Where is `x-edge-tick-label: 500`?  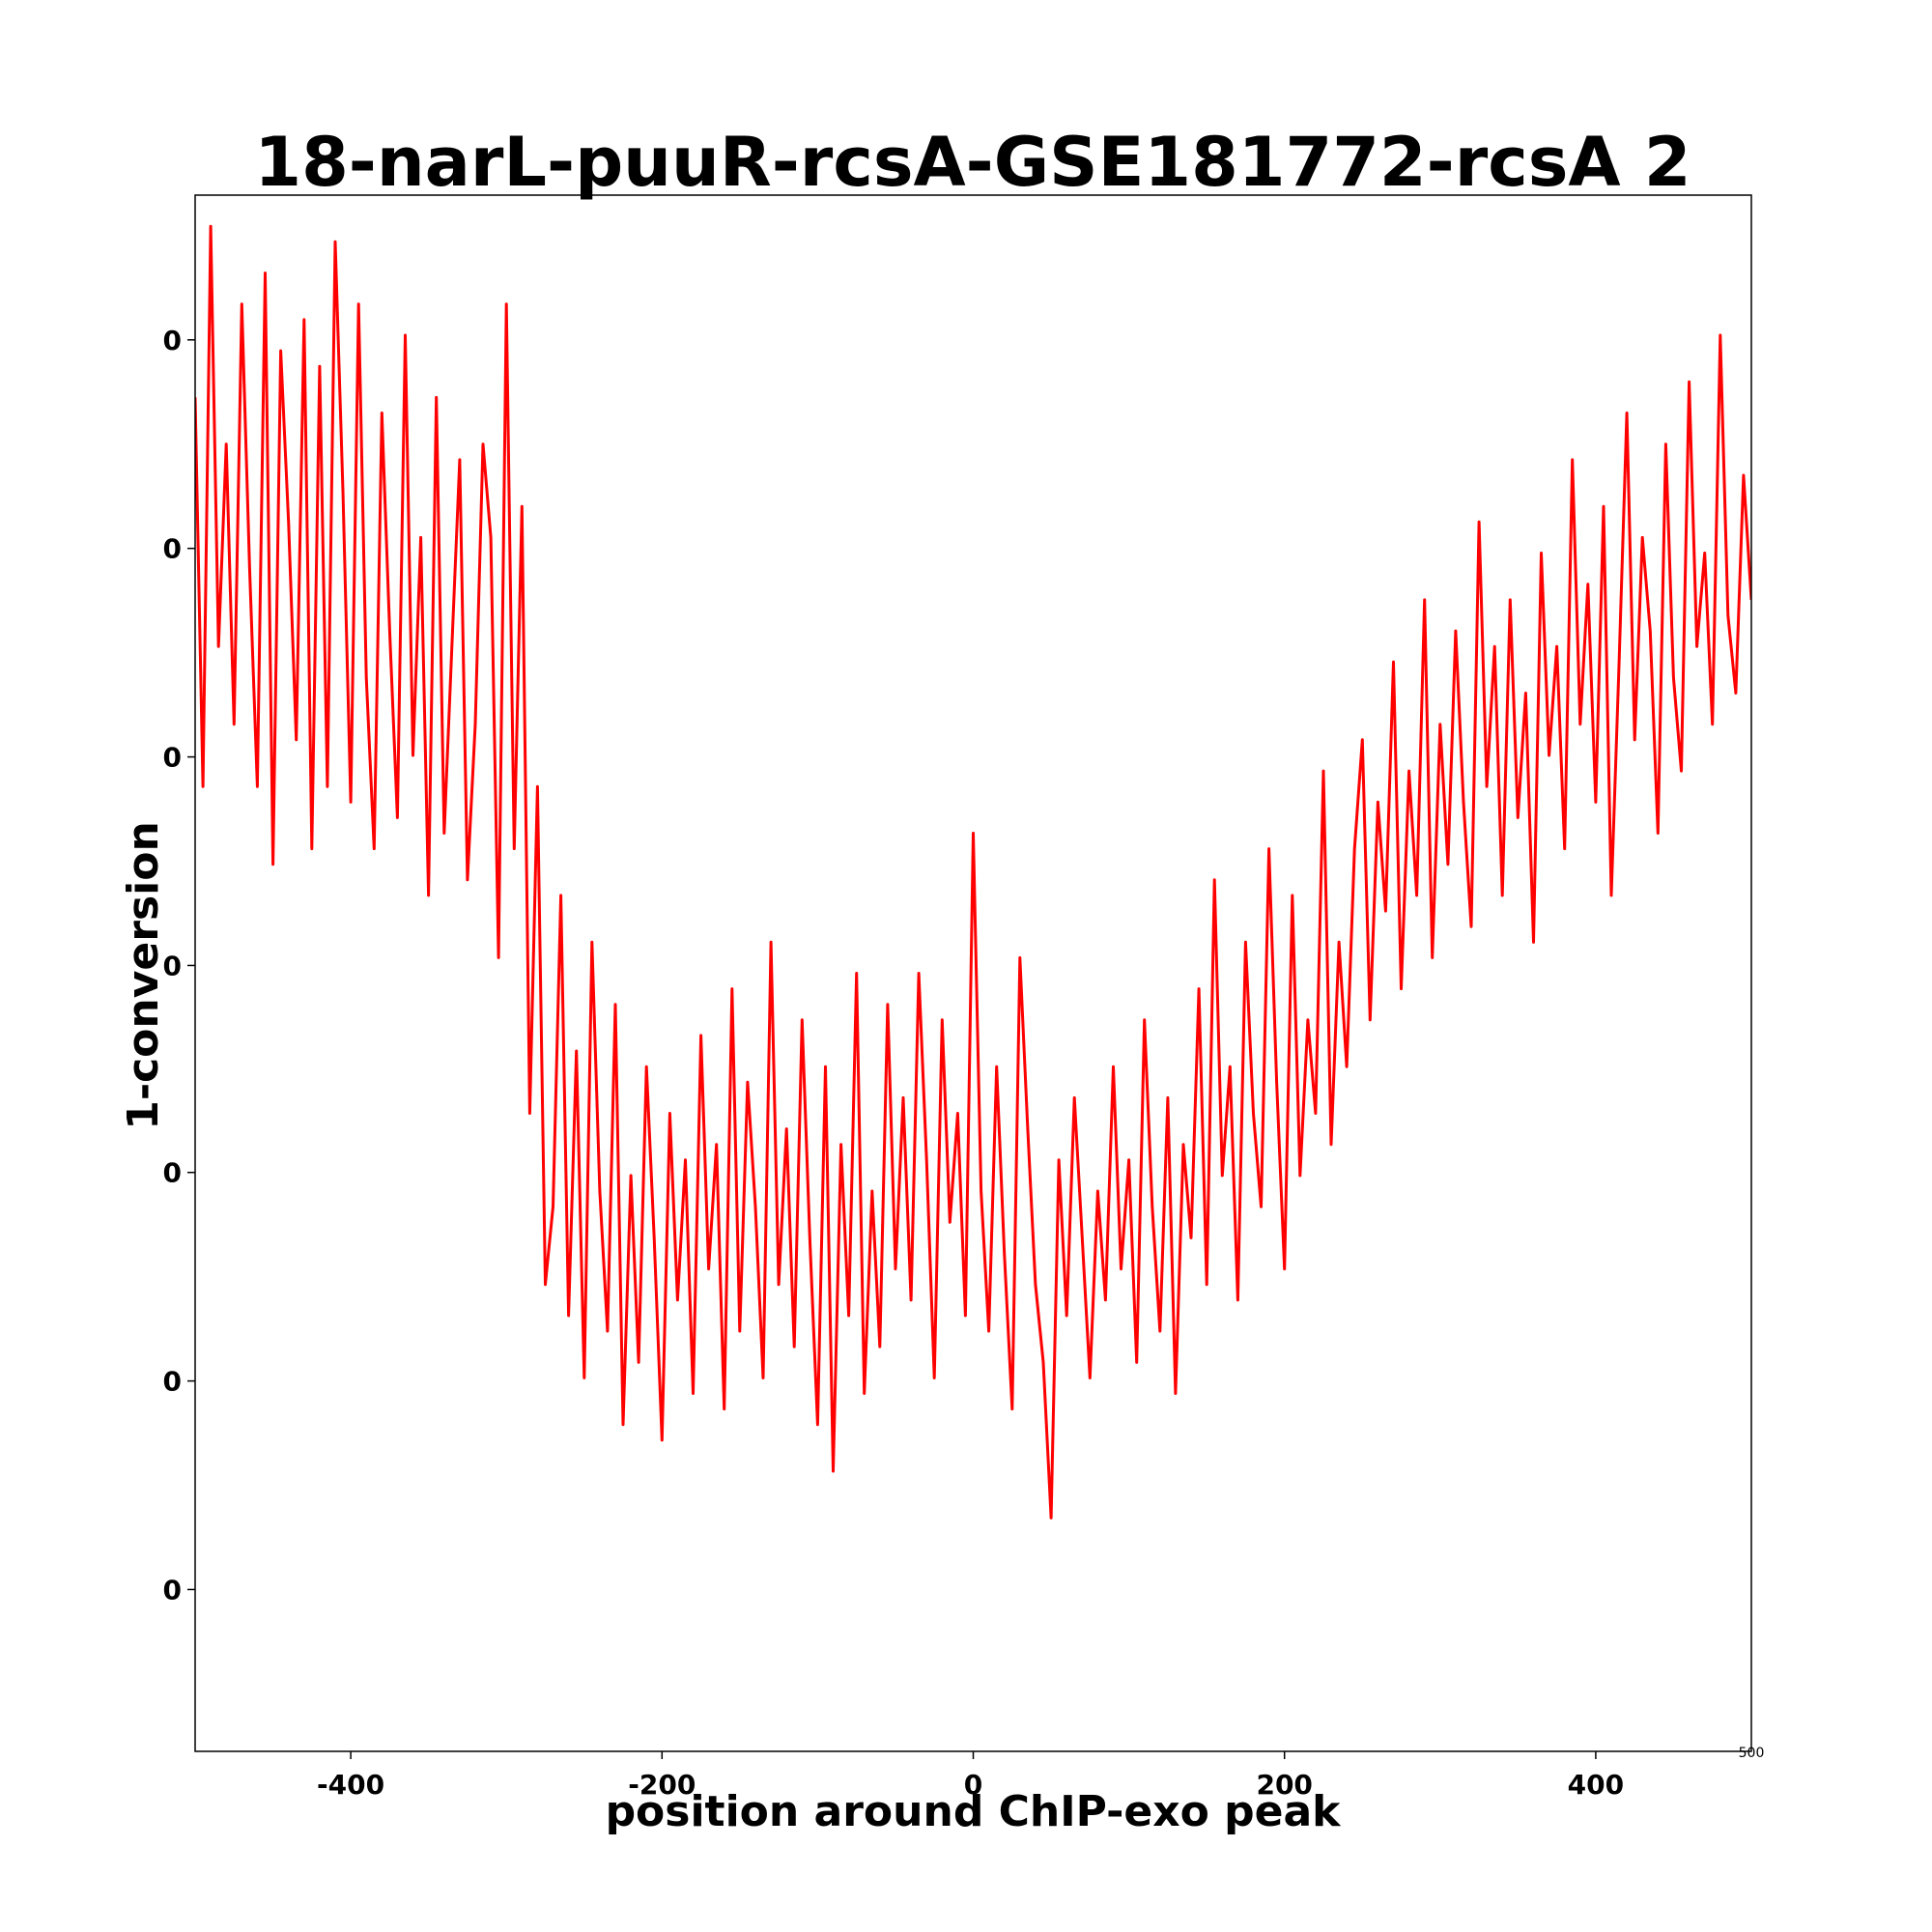 x-edge-tick-label: 500 is located at coordinates (1752, 1753).